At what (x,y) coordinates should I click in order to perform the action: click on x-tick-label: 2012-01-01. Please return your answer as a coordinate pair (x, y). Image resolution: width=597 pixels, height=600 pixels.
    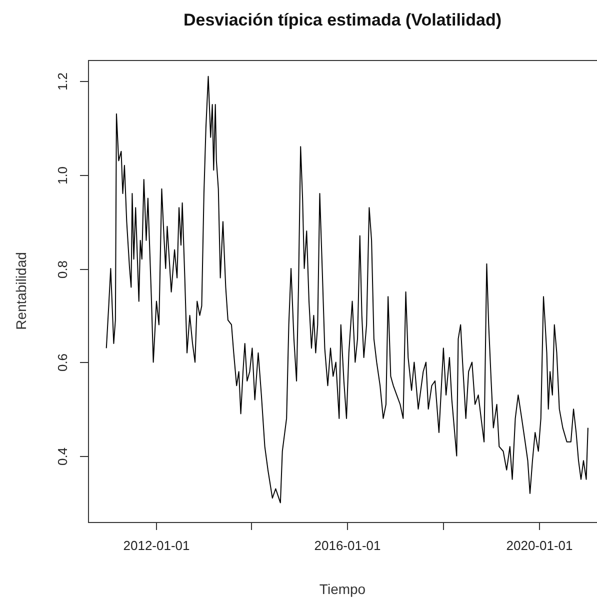
    Looking at the image, I should click on (156, 546).